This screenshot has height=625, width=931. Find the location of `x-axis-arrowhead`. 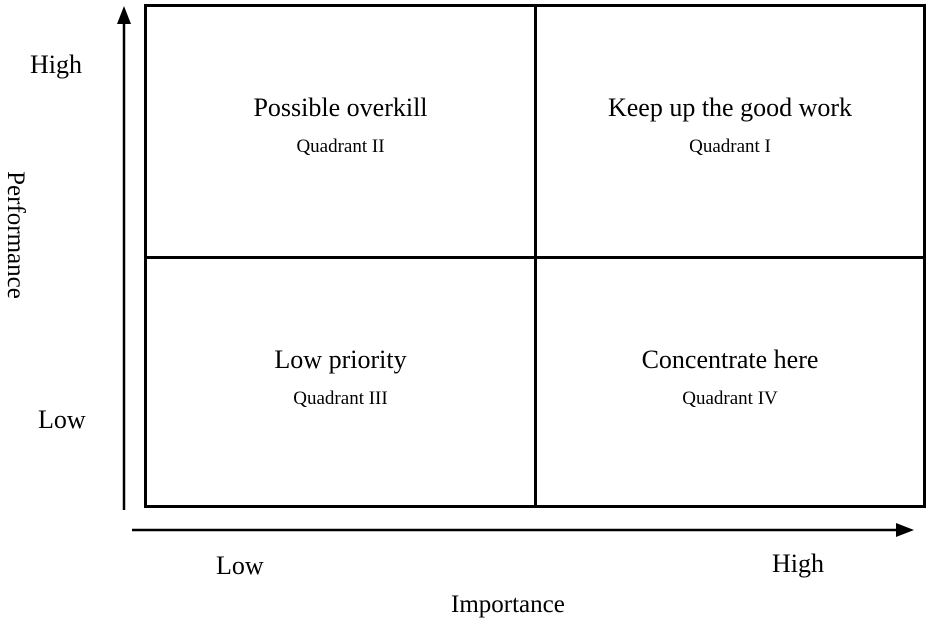

x-axis-arrowhead is located at coordinates (905, 530).